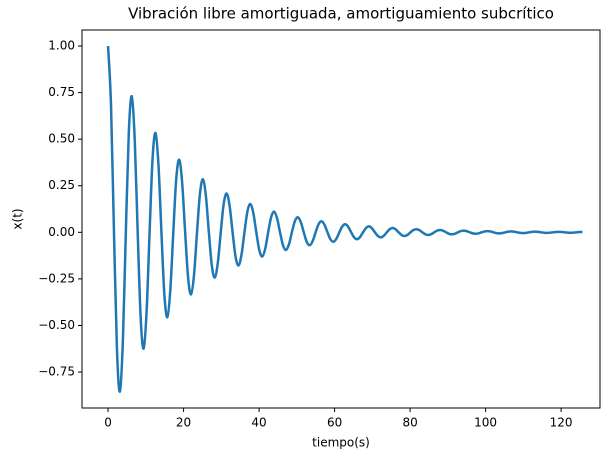 The width and height of the screenshot is (603, 457). What do you see at coordinates (56, 372) in the screenshot?
I see `y-tick-label: −0.75` at bounding box center [56, 372].